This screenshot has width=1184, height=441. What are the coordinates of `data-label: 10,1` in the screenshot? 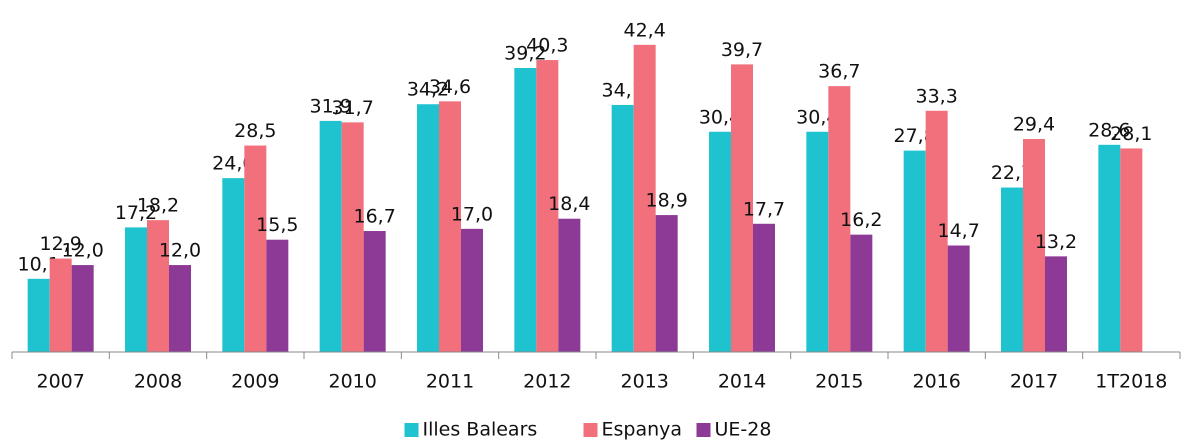 It's located at (39, 264).